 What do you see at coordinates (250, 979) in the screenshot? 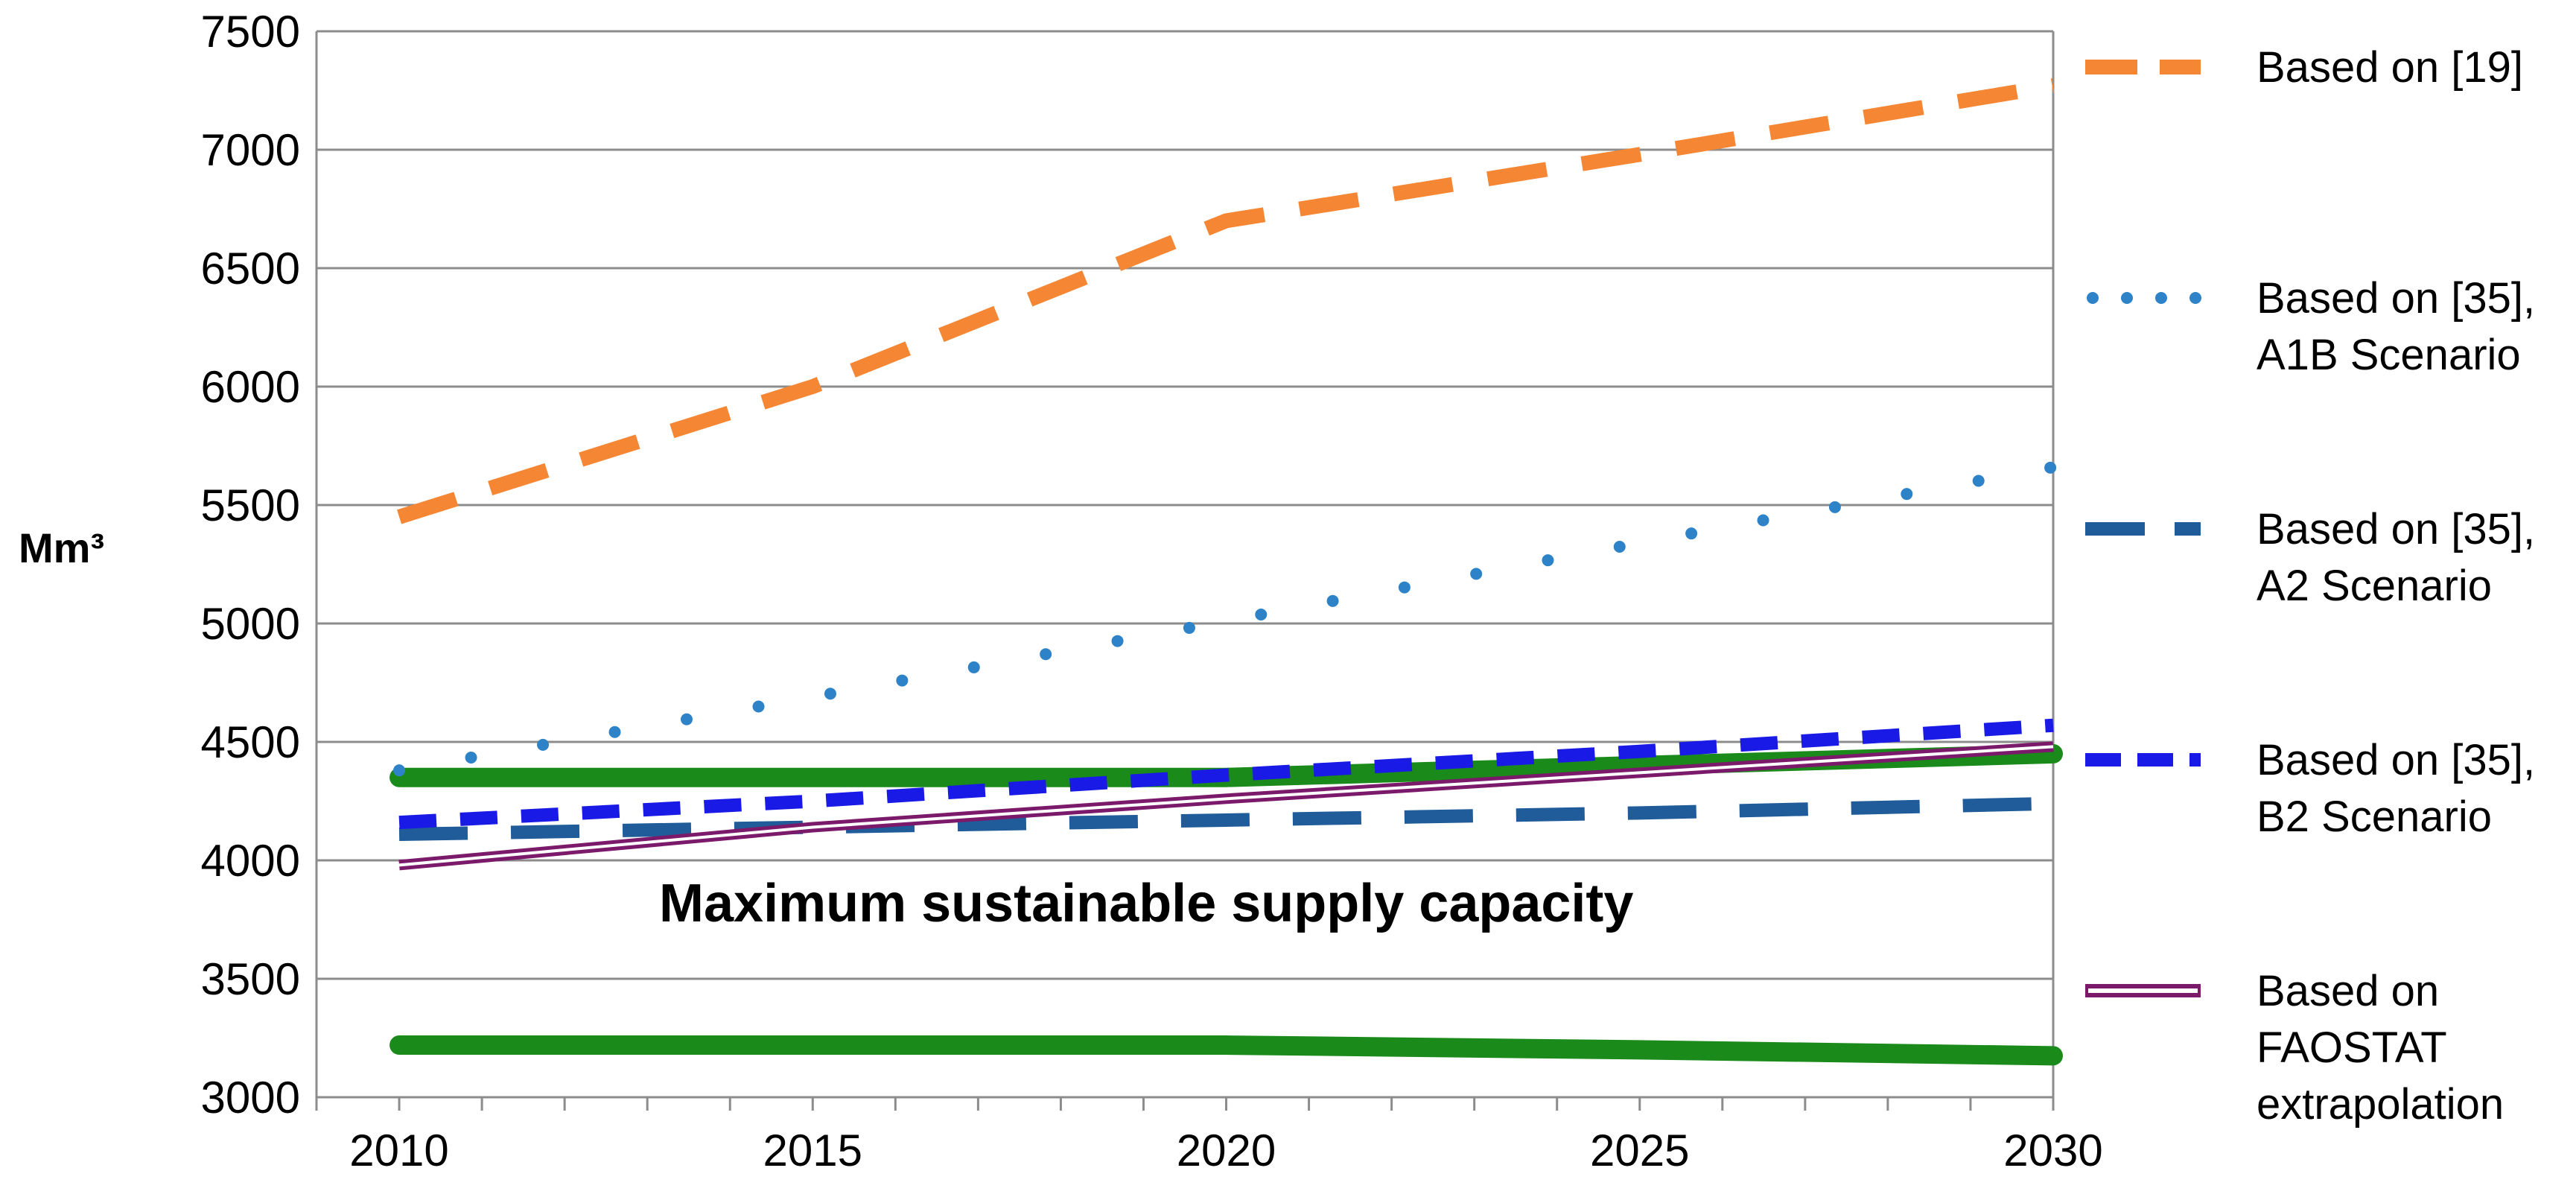
I see `y-tick-label-3500: 3500` at bounding box center [250, 979].